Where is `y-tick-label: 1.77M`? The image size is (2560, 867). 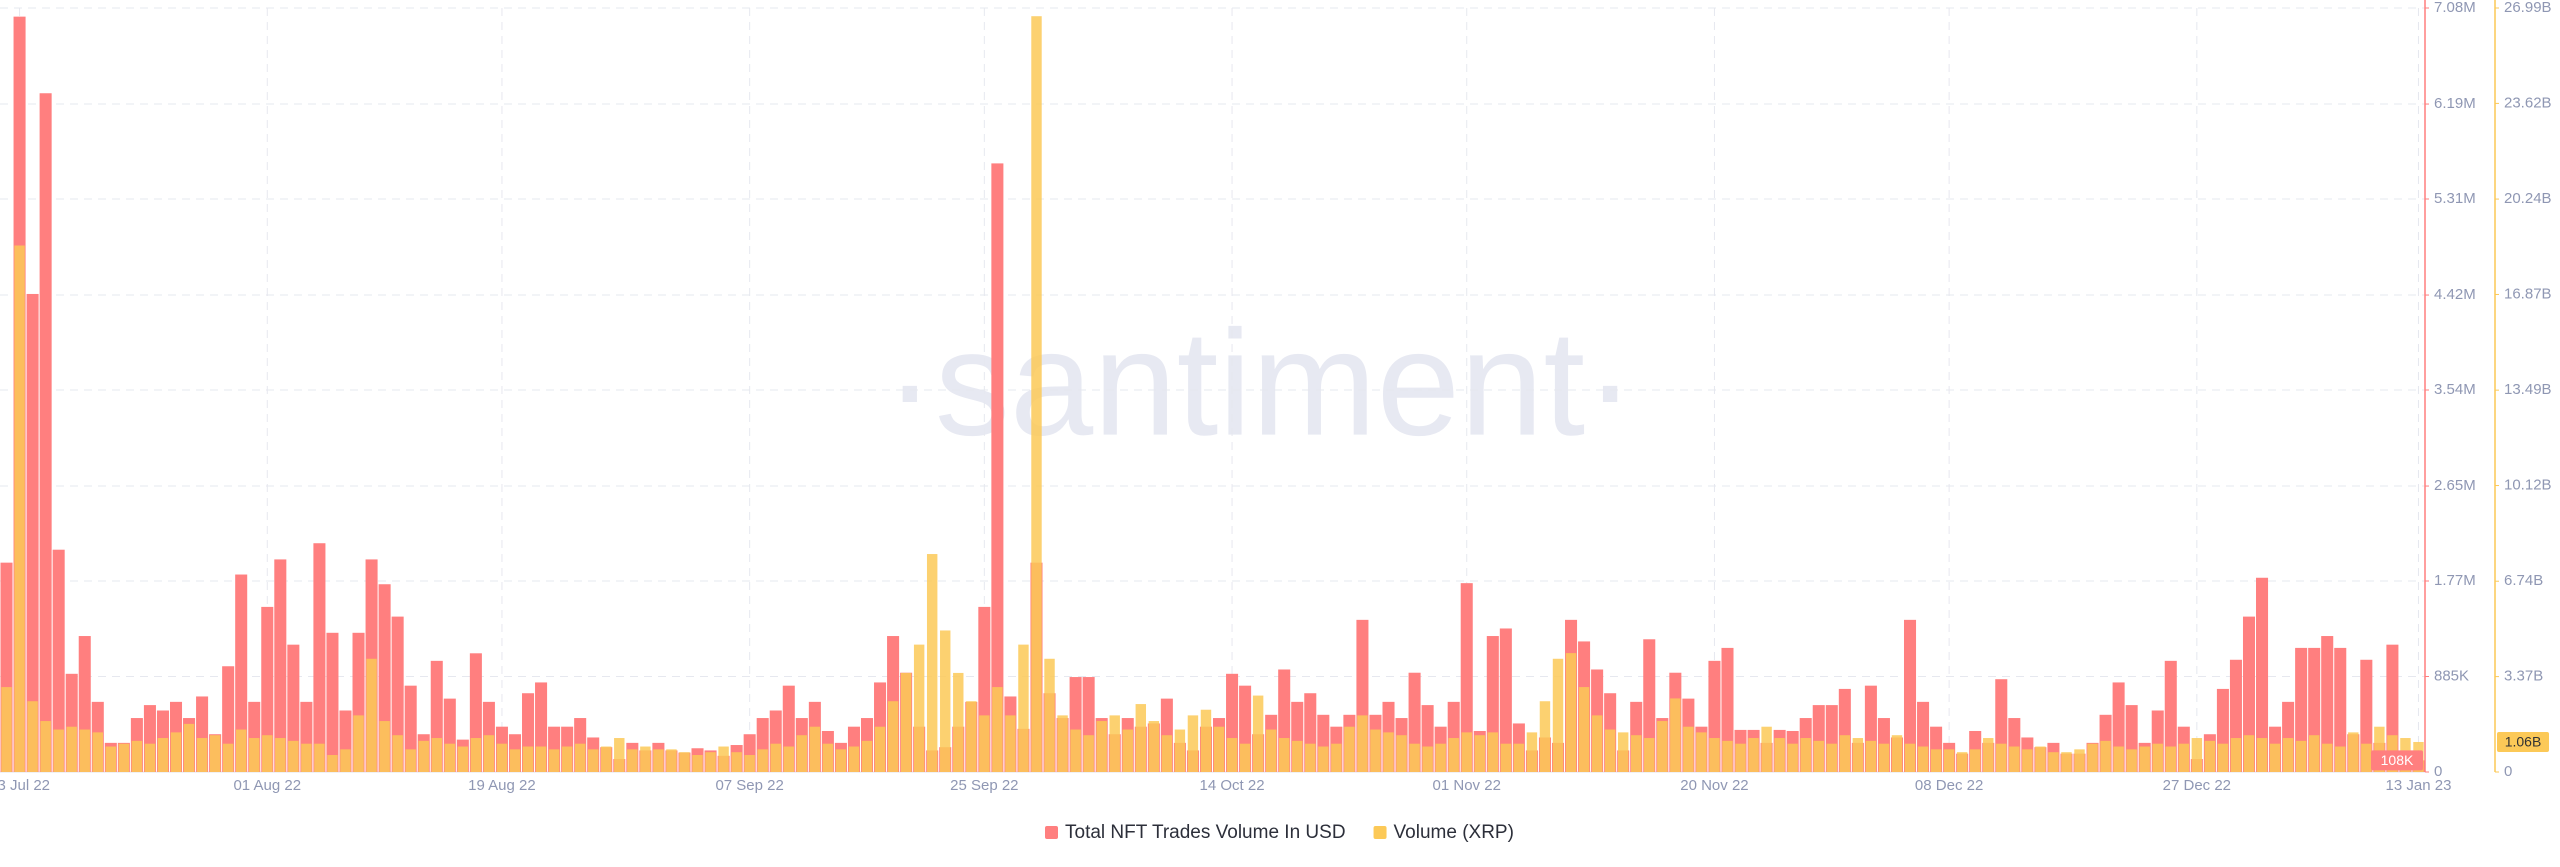 y-tick-label: 1.77M is located at coordinates (2455, 580).